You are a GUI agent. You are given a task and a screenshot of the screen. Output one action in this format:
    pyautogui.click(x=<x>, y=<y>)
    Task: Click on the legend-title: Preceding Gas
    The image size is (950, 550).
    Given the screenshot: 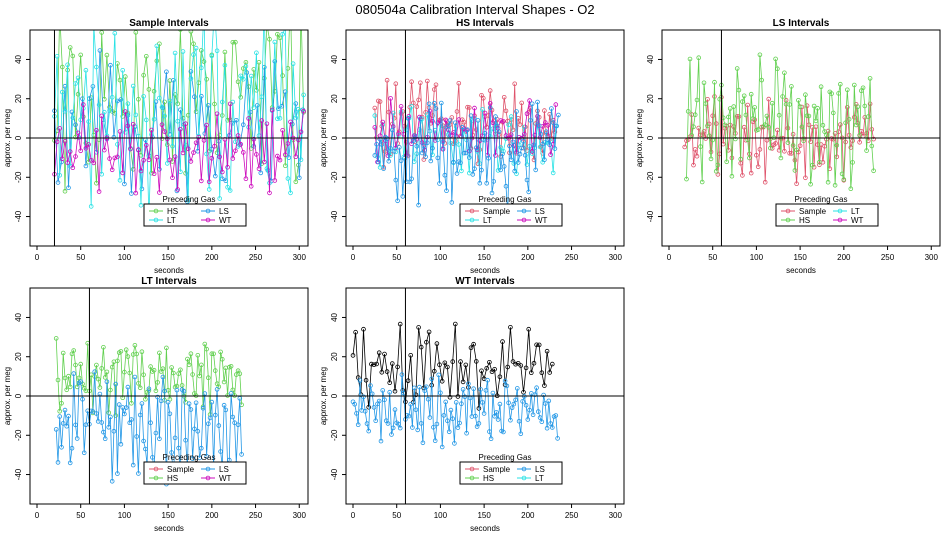 What is the action you would take?
    pyautogui.click(x=505, y=199)
    